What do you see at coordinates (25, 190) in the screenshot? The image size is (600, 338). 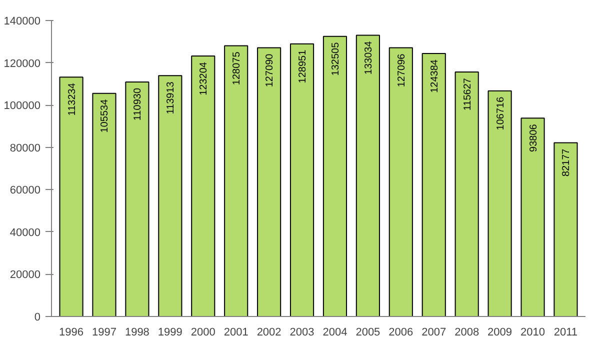 I see `y-tick-label: 60000` at bounding box center [25, 190].